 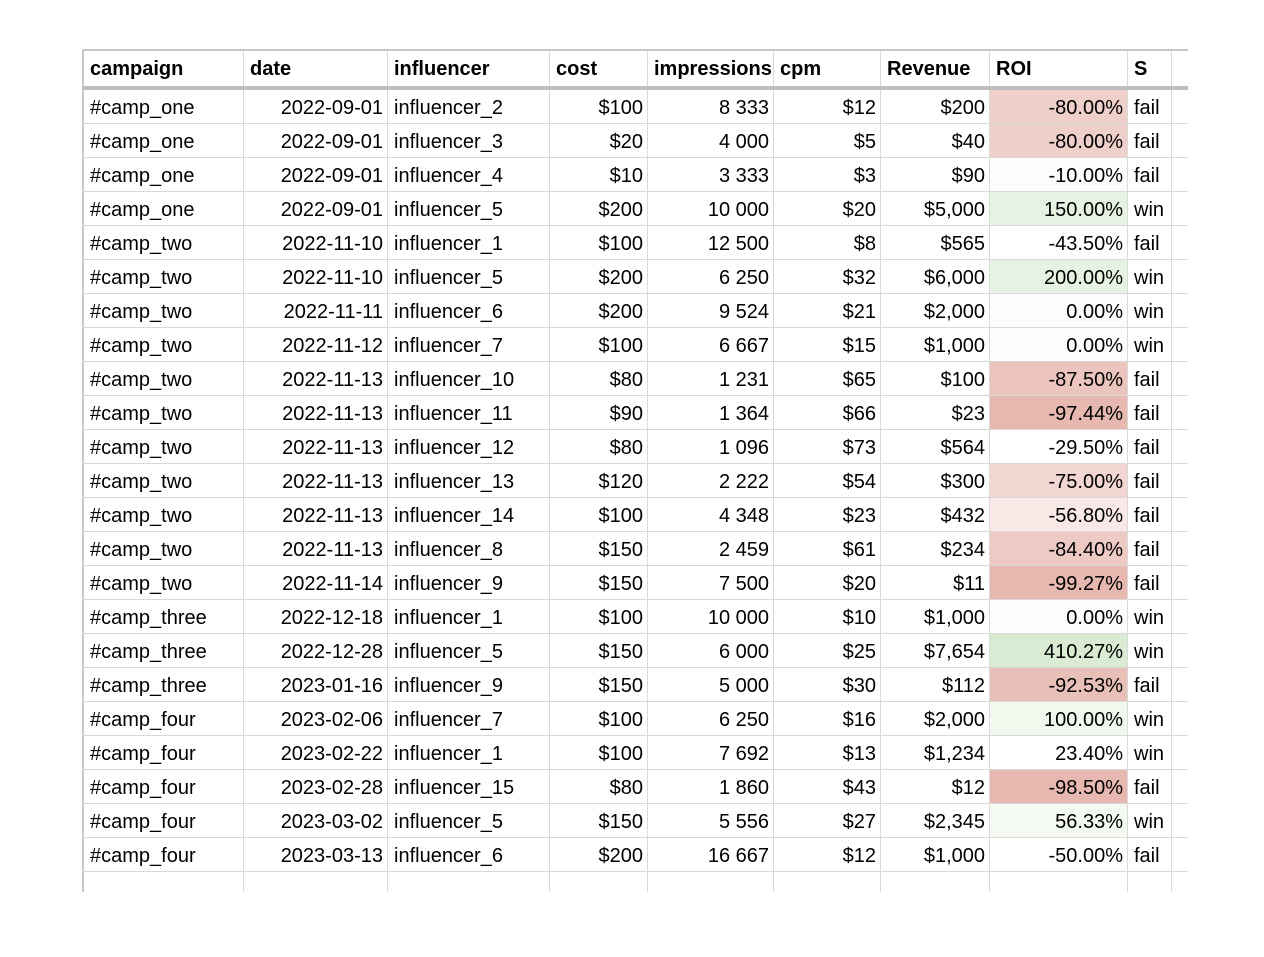 What do you see at coordinates (599, 786) in the screenshot?
I see `cell-cost: $80` at bounding box center [599, 786].